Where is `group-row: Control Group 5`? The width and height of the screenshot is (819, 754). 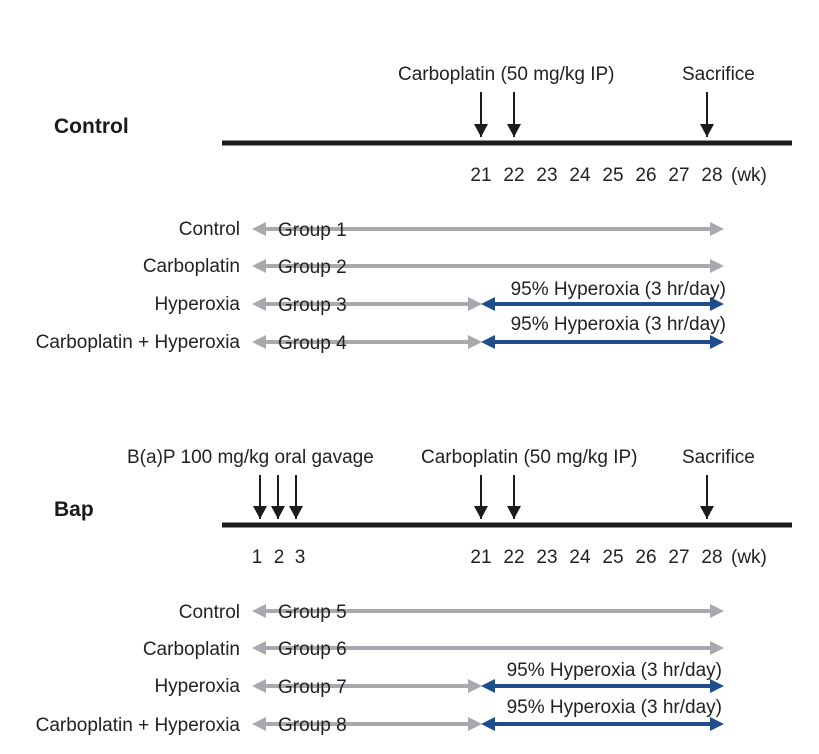 group-row: Control Group 5 is located at coordinates (451, 612).